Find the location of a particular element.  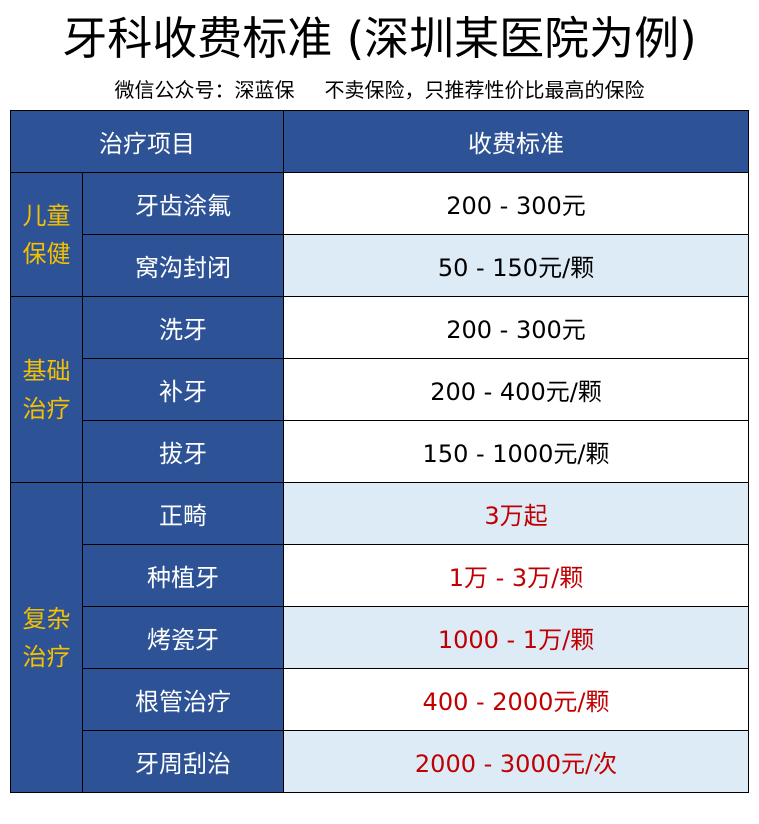

item-cell: 根管治疗 is located at coordinates (183, 699).